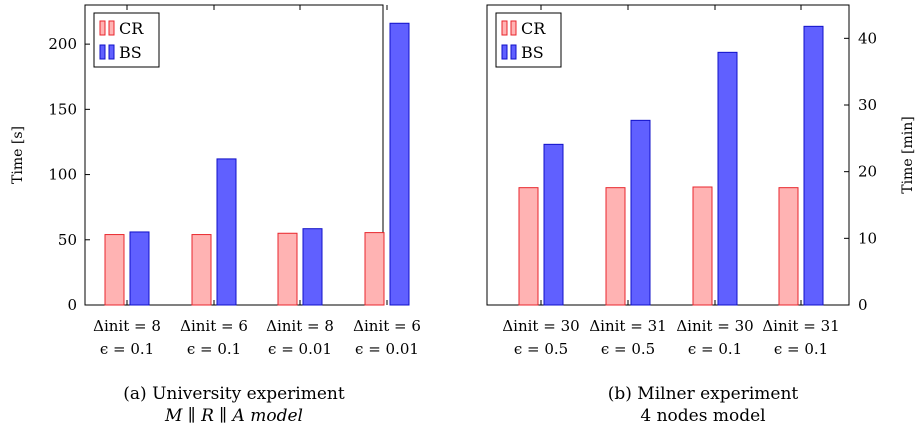  Describe the element at coordinates (62, 44) in the screenshot. I see `y-tick-label: 200` at that location.